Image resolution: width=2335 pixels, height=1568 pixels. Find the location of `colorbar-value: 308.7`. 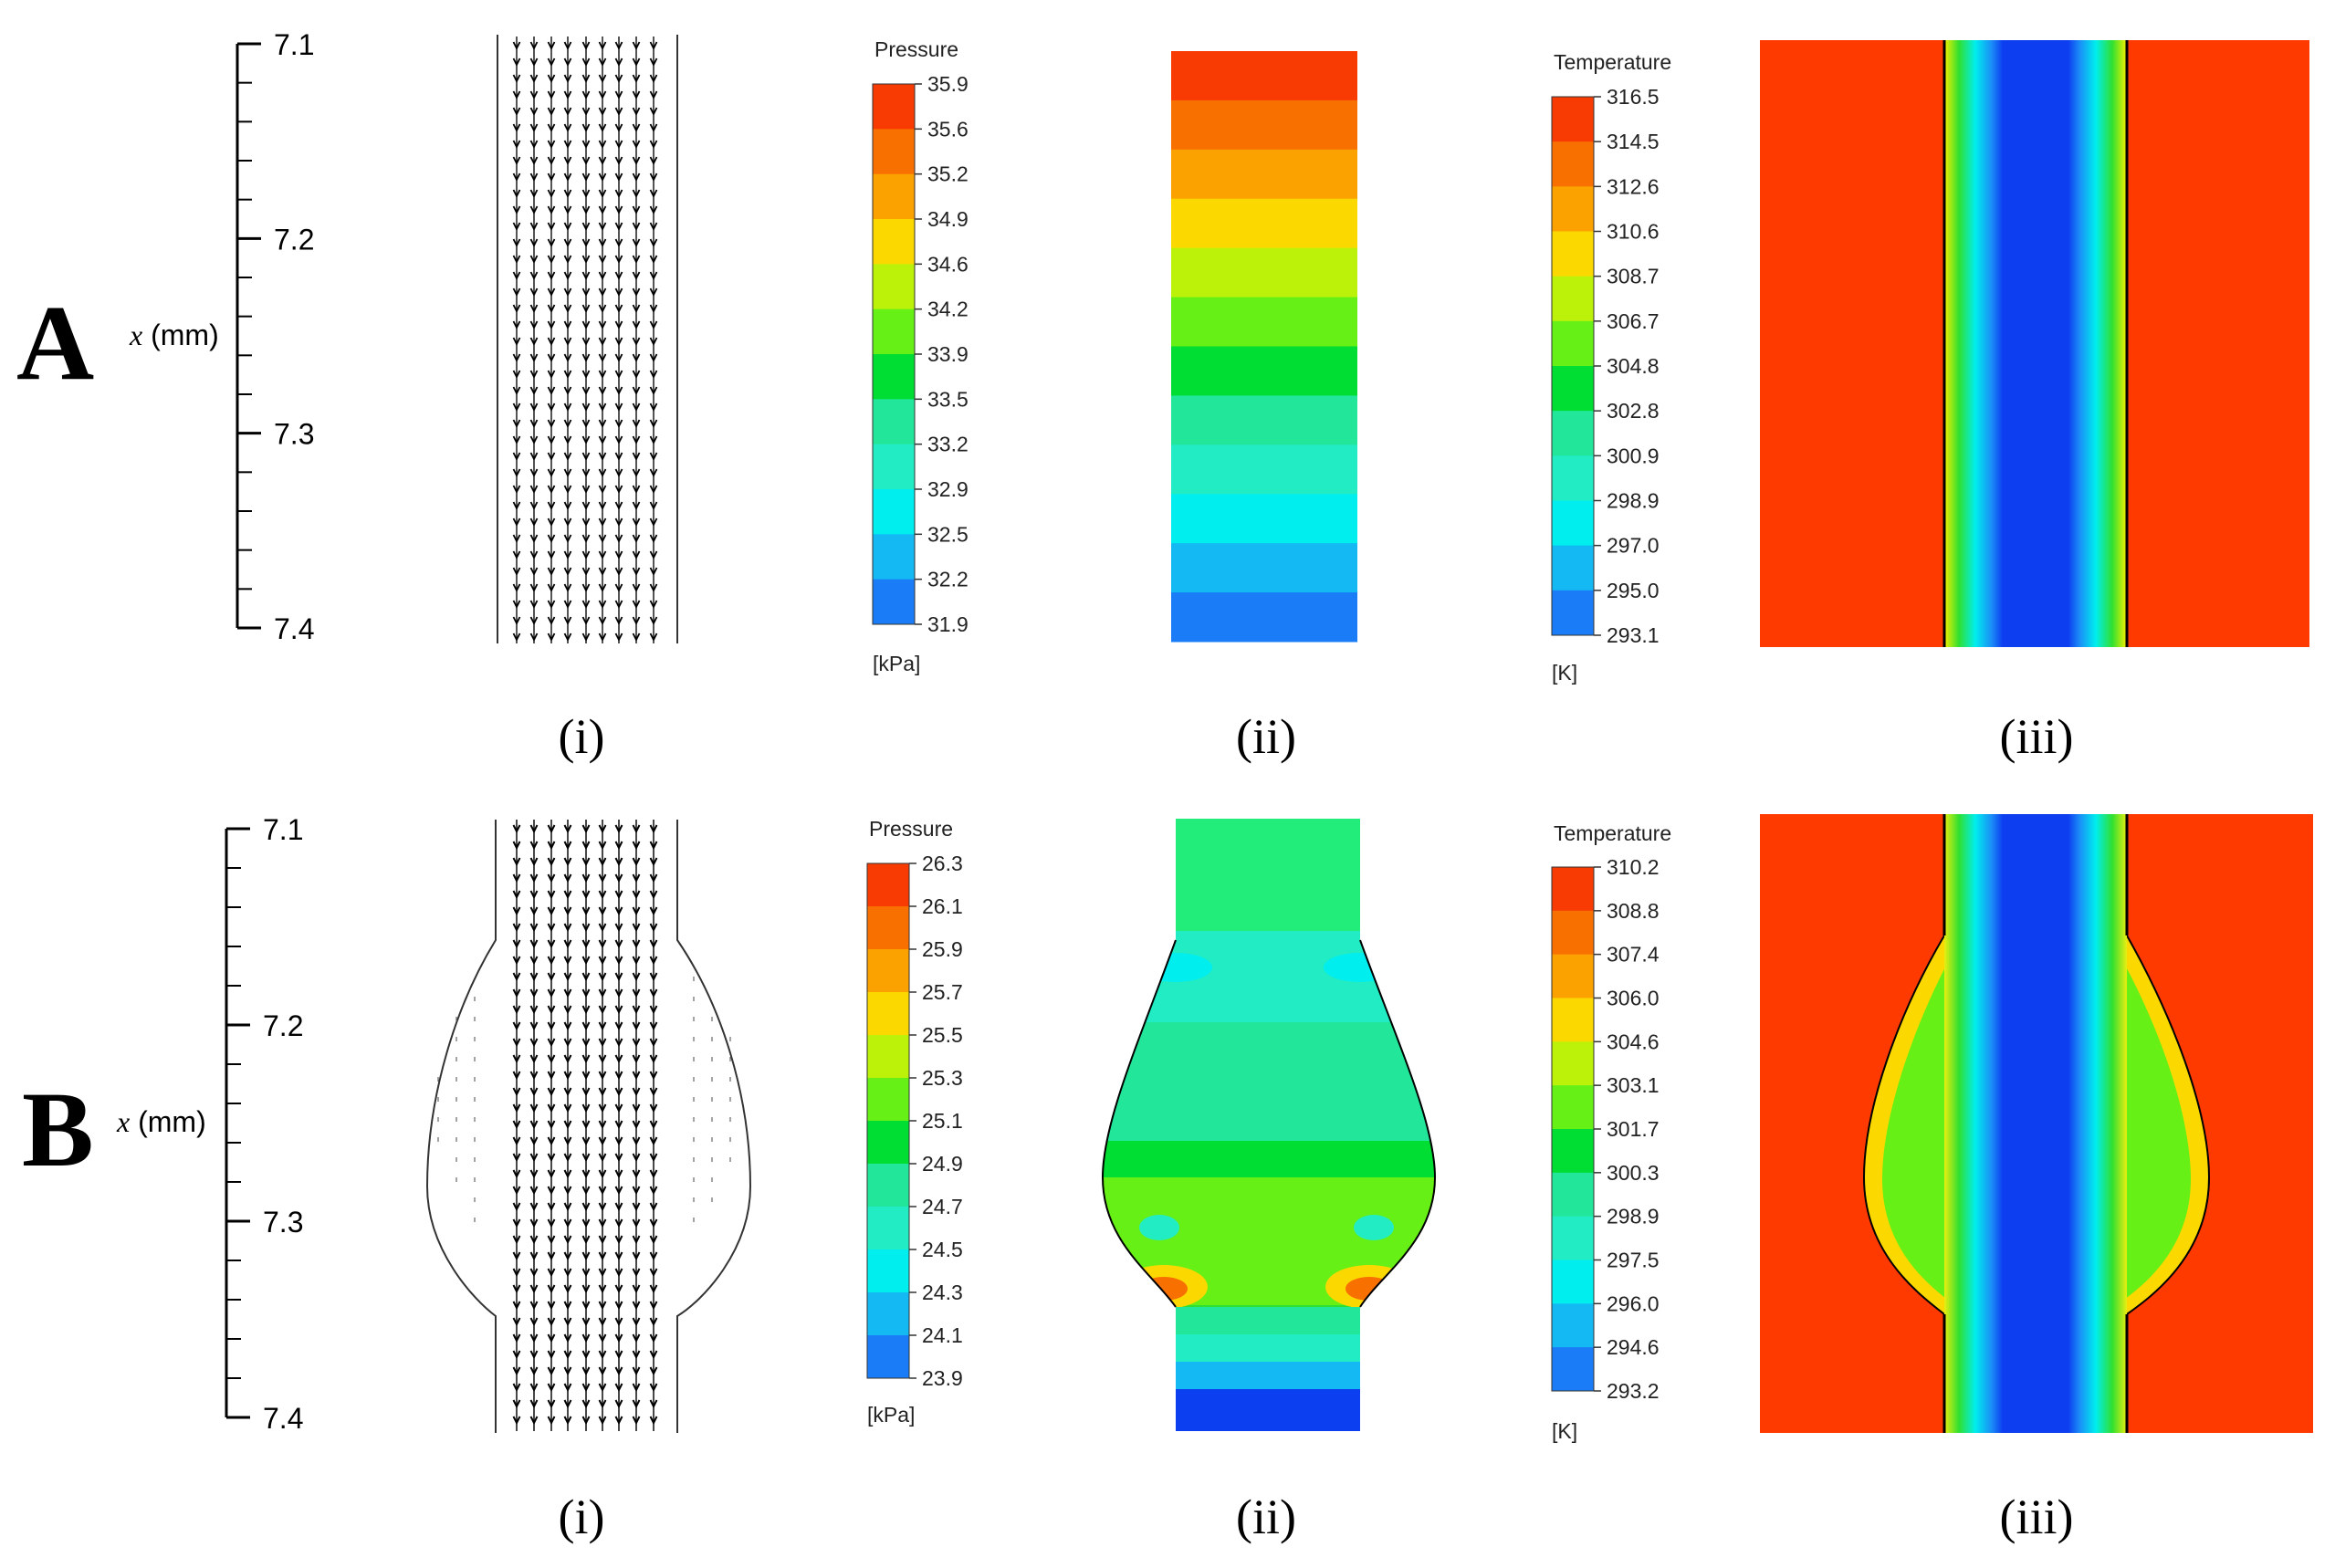

colorbar-value: 308.7 is located at coordinates (1633, 276).